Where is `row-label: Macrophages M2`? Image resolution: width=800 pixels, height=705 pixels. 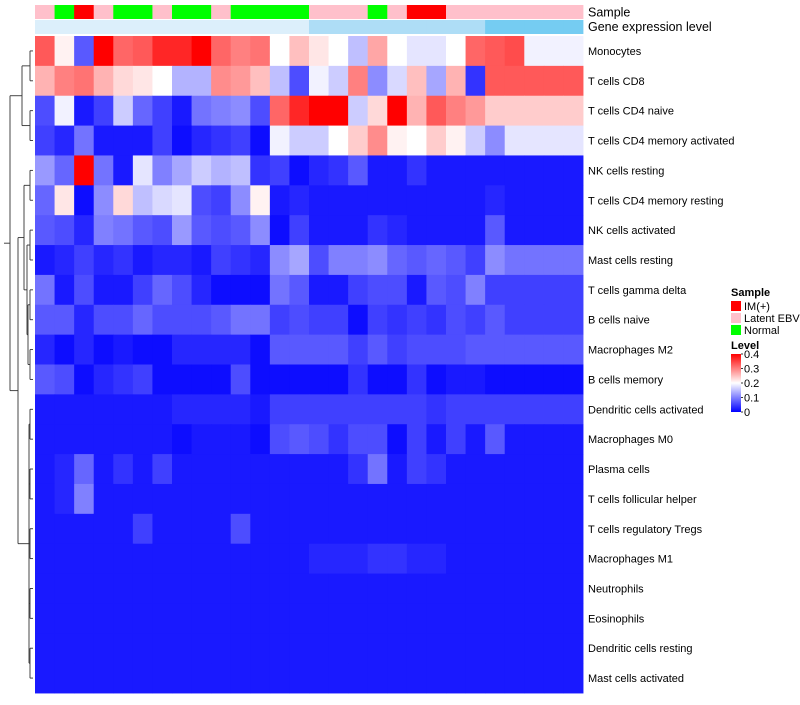 row-label: Macrophages M2 is located at coordinates (630, 351).